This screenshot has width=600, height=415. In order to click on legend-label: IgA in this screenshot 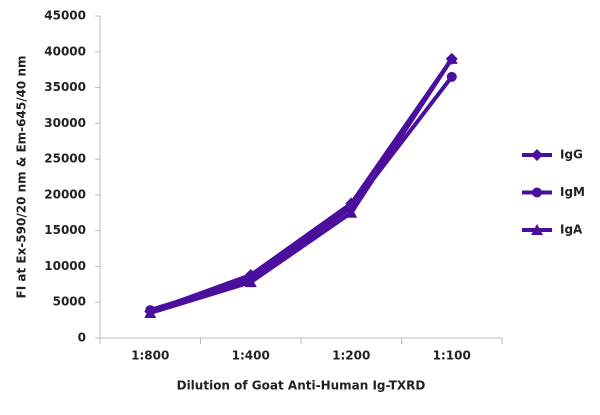, I will do `click(571, 230)`.